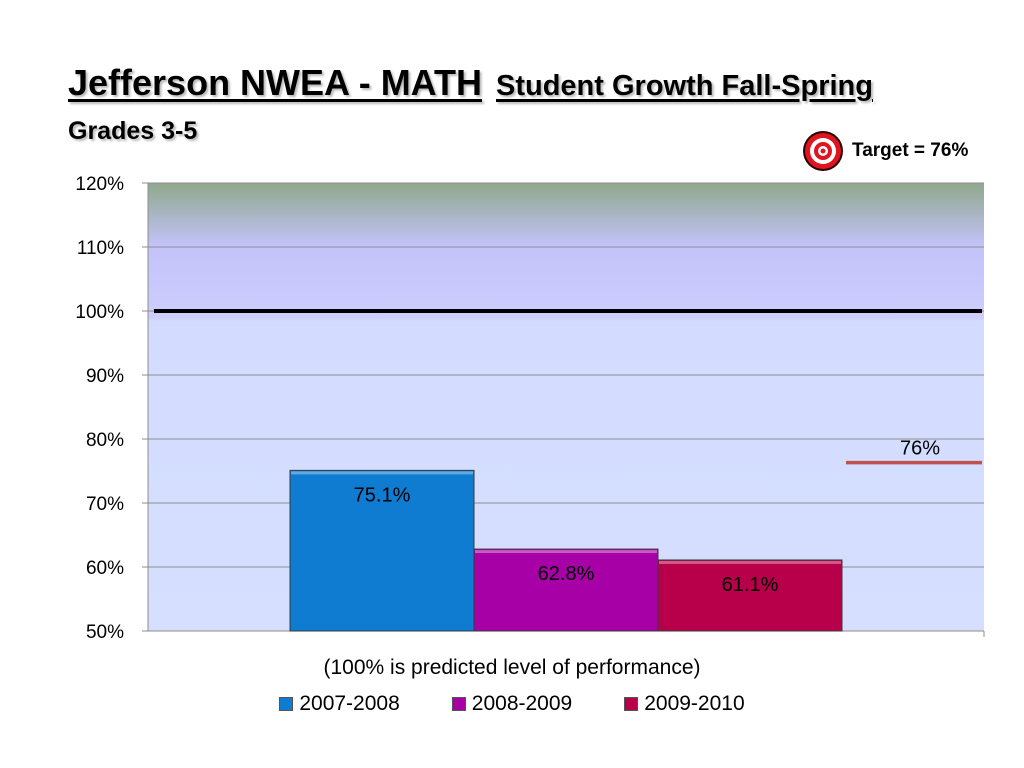 The image size is (1024, 768). Describe the element at coordinates (750, 585) in the screenshot. I see `bar-value-label: 61.1%` at that location.